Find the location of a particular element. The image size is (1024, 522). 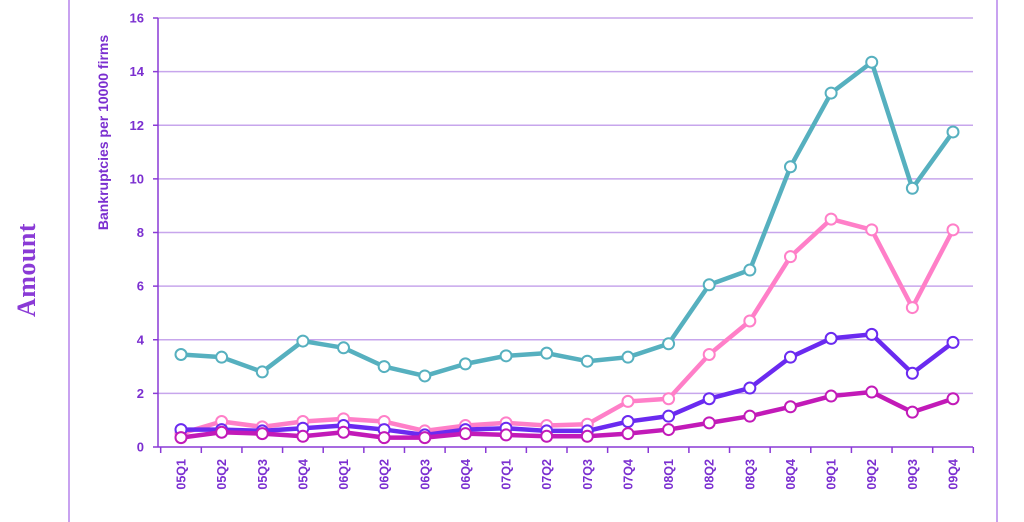

x-tick-label: 05Q4 is located at coordinates (303, 474).